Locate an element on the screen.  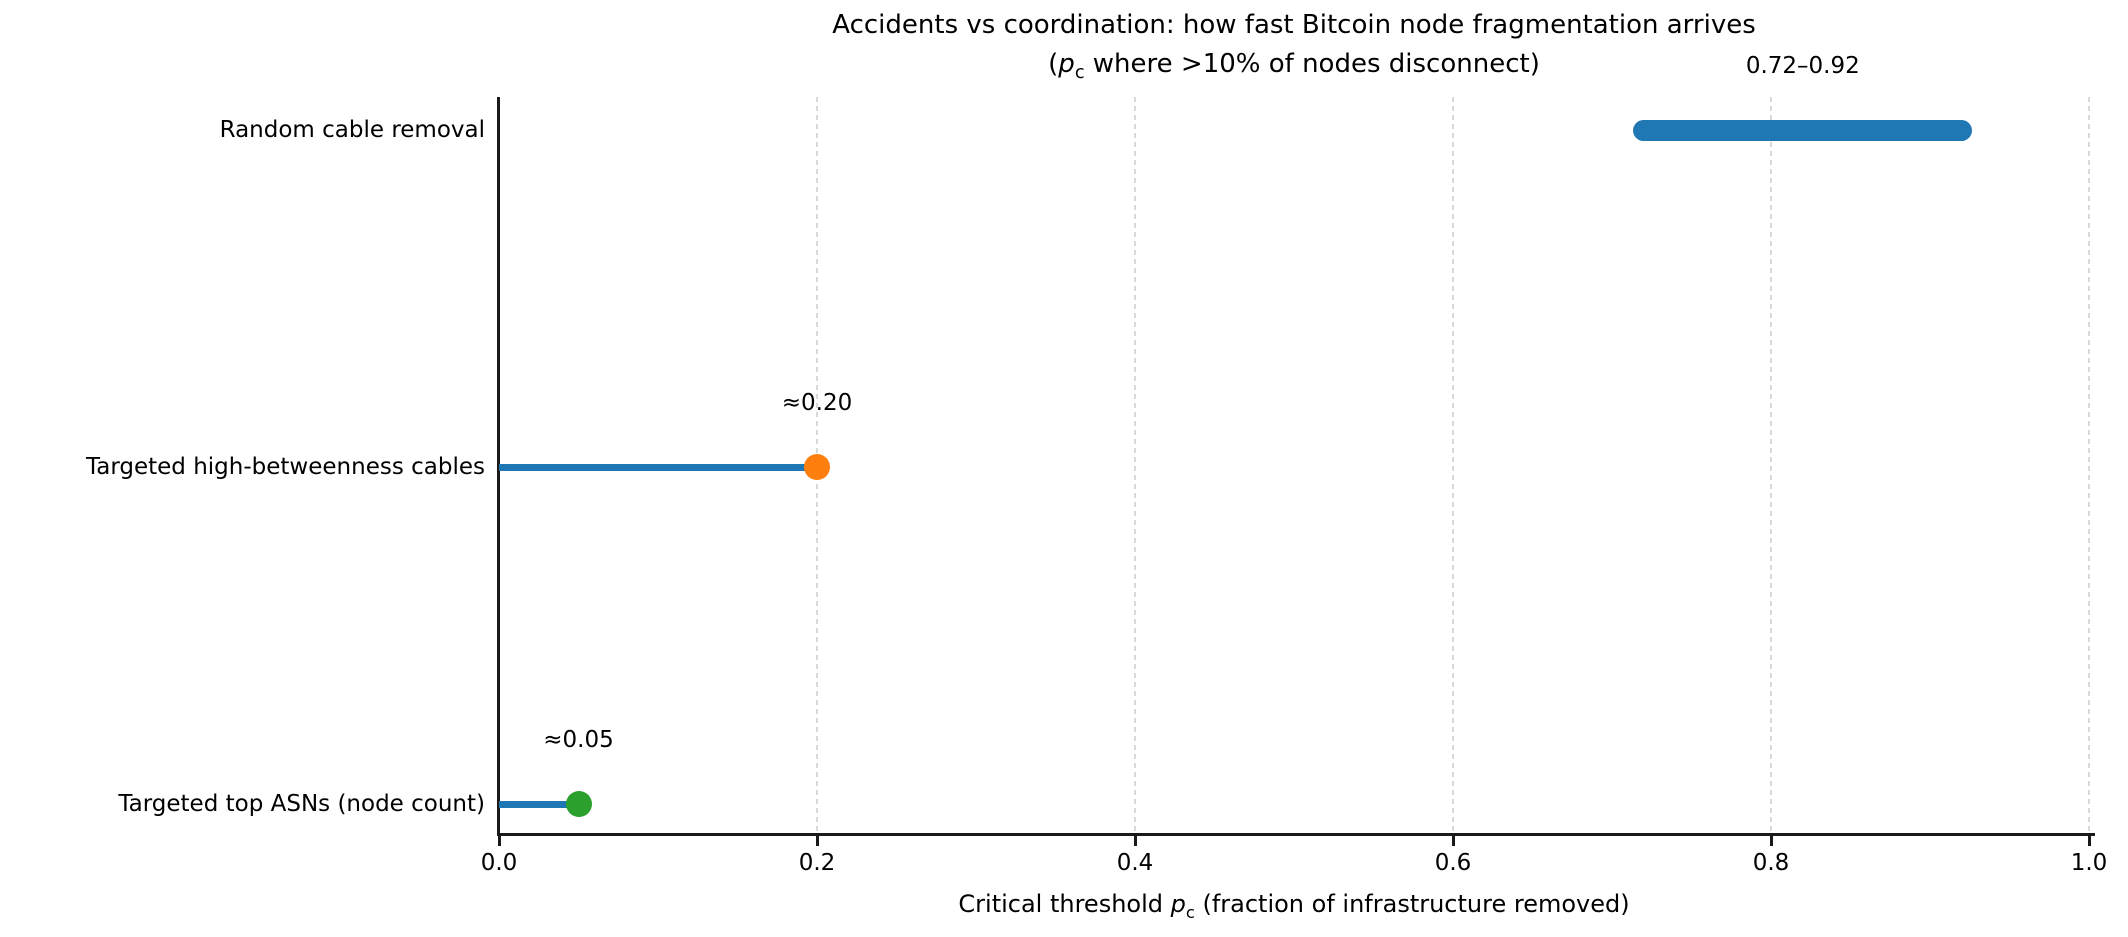
xlabel-p-subscript: c is located at coordinates (1190, 912).